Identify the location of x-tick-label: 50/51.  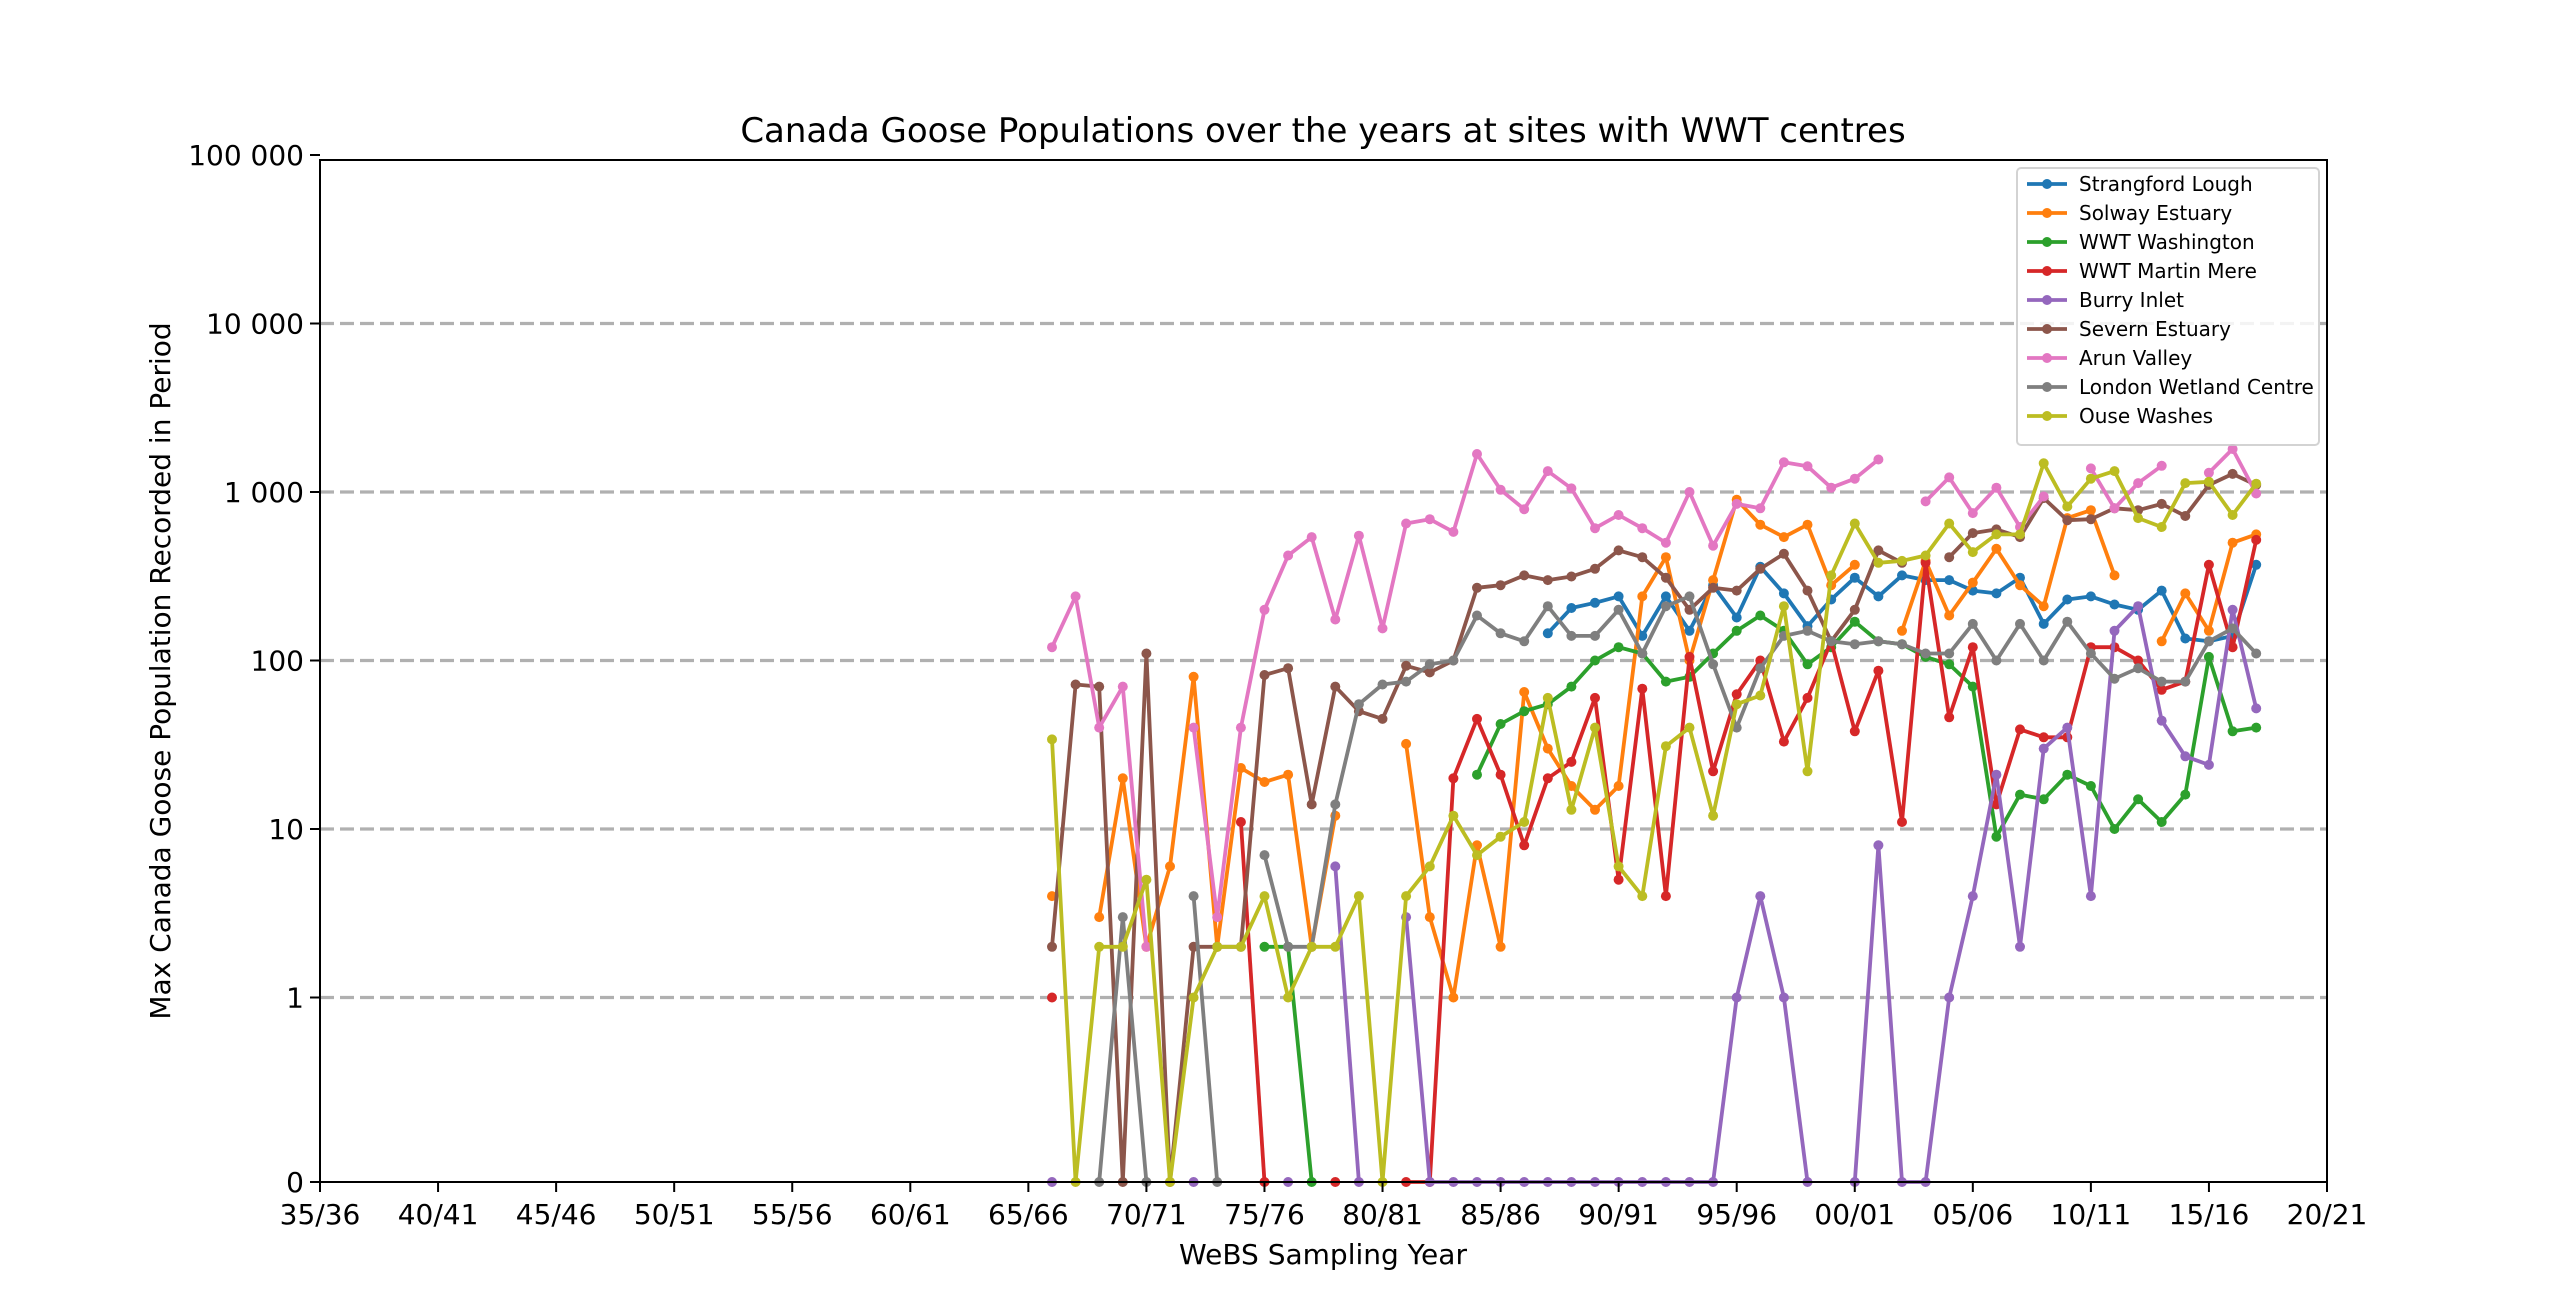
(674, 1214).